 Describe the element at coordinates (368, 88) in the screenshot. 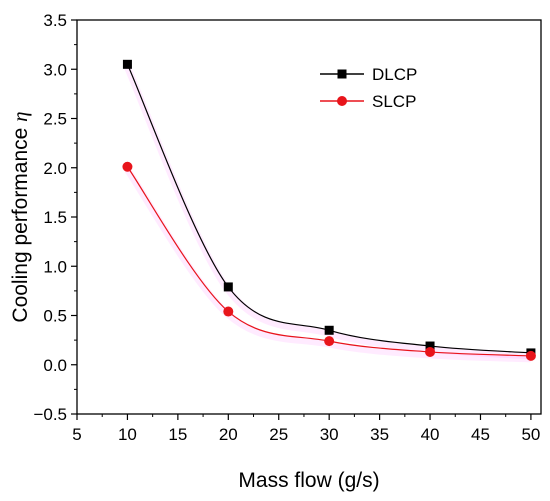

I see `legend: DLCP SLCP` at that location.